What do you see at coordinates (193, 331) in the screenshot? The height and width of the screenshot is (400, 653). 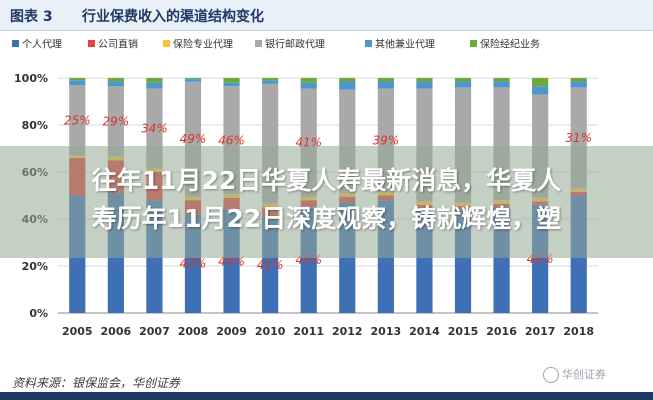 I see `x-tick-label: 2008` at bounding box center [193, 331].